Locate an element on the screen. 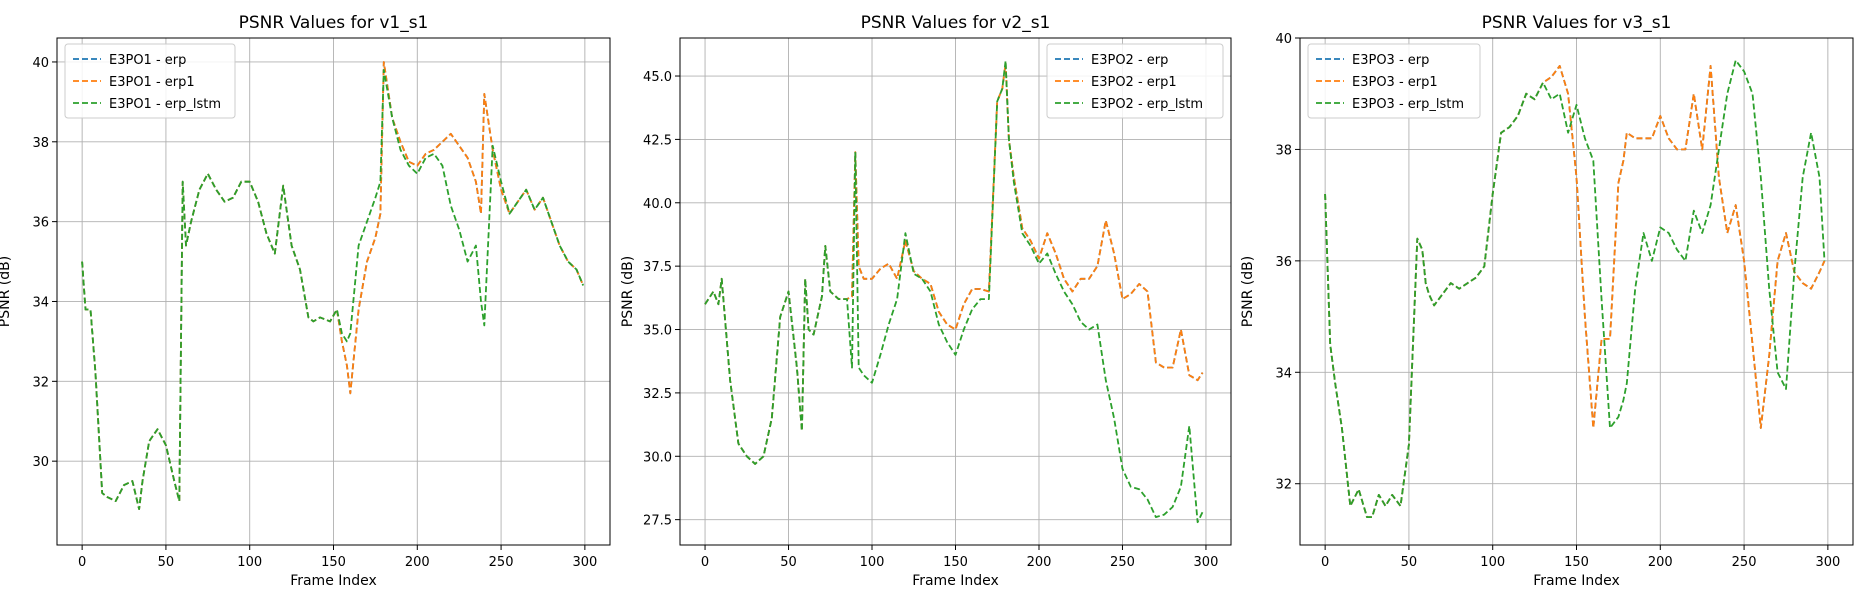 Image resolution: width=1864 pixels, height=600 pixels. legend-item-label: E3PO1 - erp_lstm is located at coordinates (165, 104).